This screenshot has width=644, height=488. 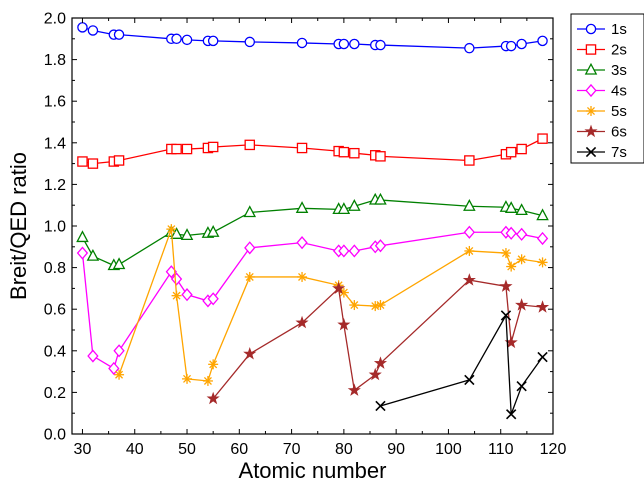 What do you see at coordinates (591, 68) in the screenshot?
I see `legend-marker-3s` at bounding box center [591, 68].